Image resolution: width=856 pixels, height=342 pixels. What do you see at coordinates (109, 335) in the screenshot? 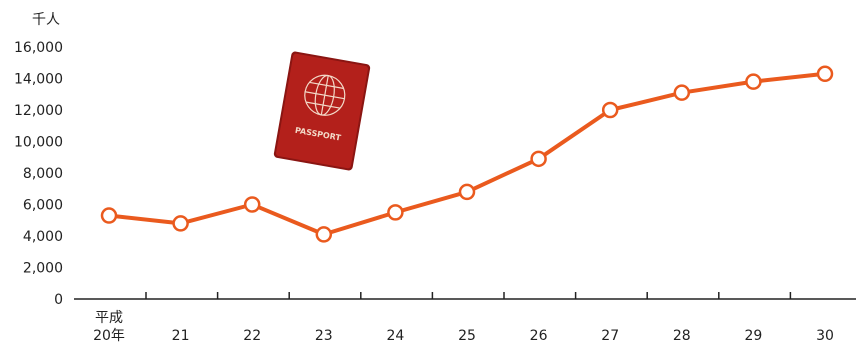
I see `x-tick-label: 20年` at bounding box center [109, 335].